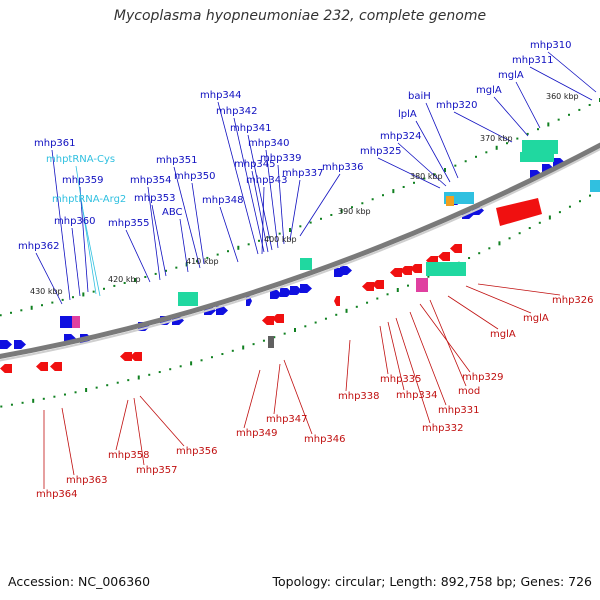  I want to click on gene-label-reverse: mhp334, so click(417, 395).